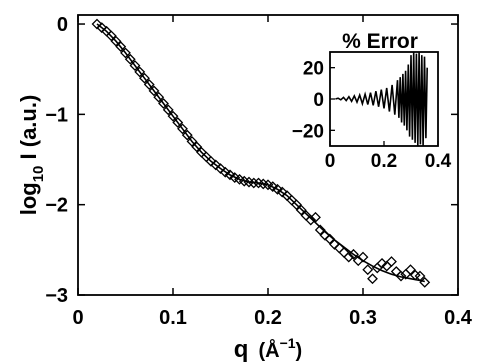  I want to click on inset-x-tick-label: 0.4, so click(438, 161).